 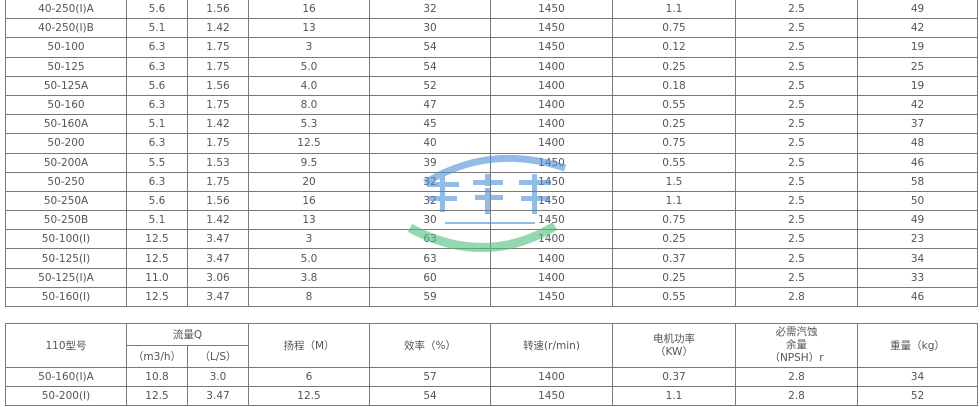 I want to click on table-cell: 45, so click(x=430, y=124).